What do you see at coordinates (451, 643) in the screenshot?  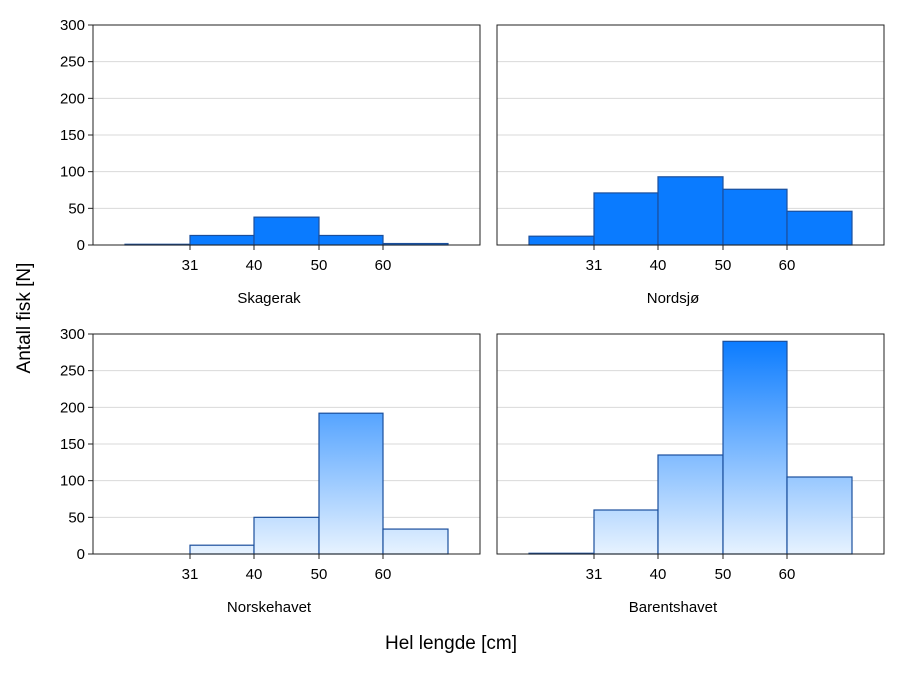 I see `x-axis-title: Hel lengde [cm]` at bounding box center [451, 643].